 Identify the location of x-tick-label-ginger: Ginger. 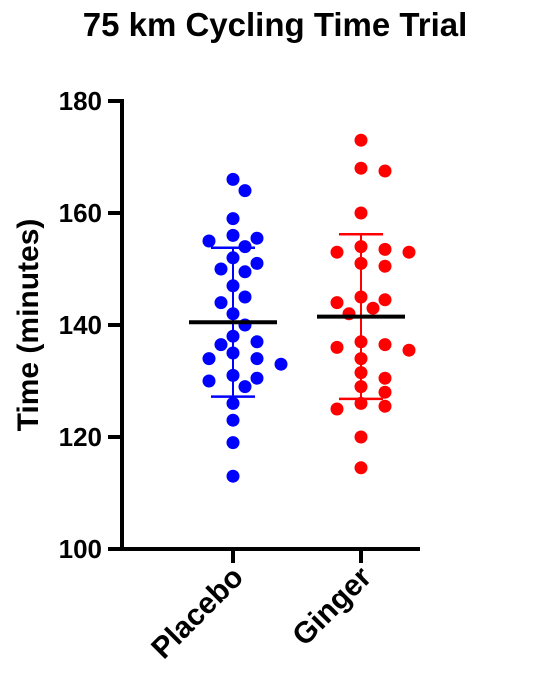
(332, 606).